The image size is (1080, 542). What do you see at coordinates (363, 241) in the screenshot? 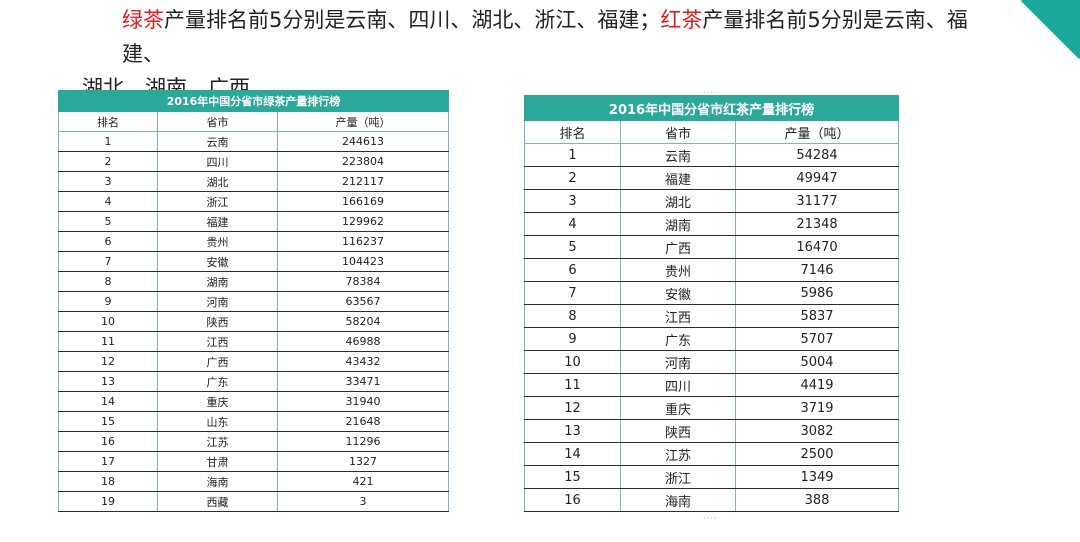
I see `cell-output: 116237` at bounding box center [363, 241].